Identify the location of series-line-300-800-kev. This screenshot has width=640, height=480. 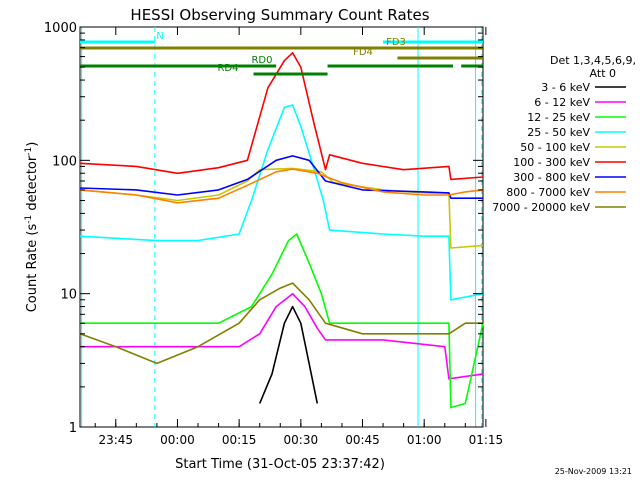
(281, 177).